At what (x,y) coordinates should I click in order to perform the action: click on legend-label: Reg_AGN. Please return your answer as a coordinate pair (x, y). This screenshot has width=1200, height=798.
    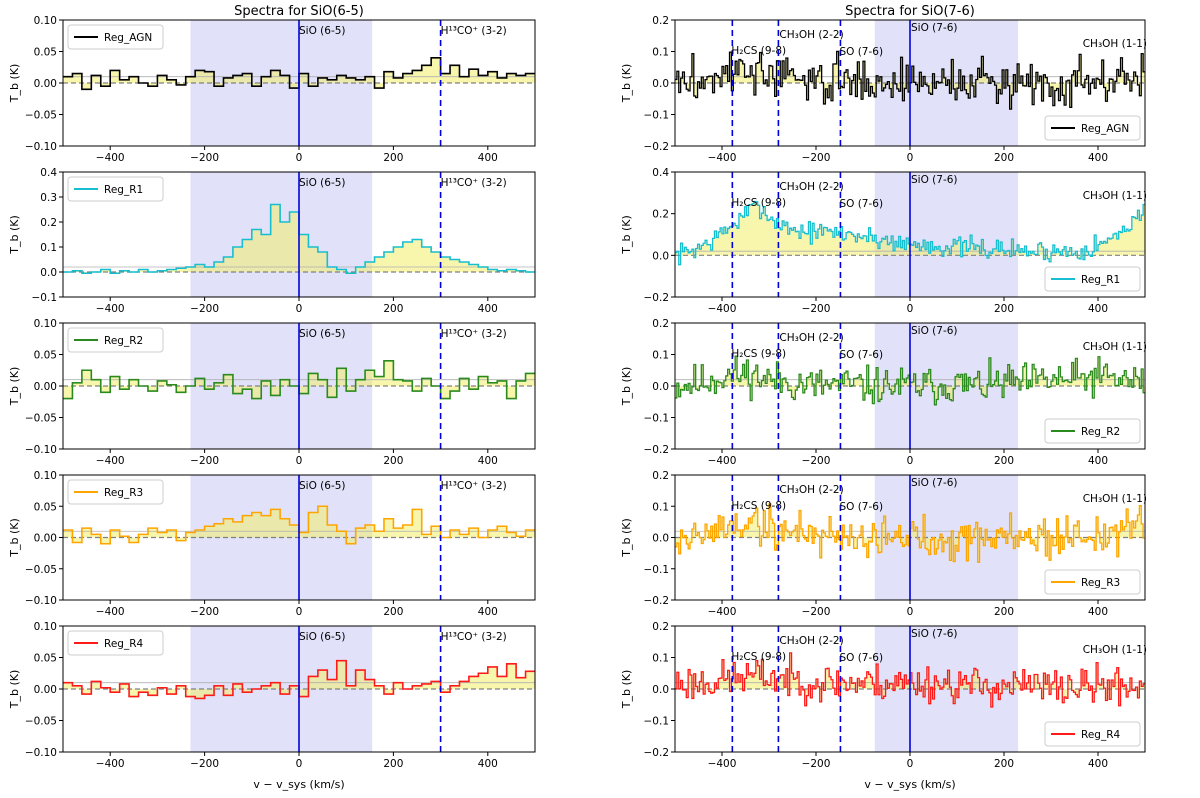
    Looking at the image, I should click on (128, 38).